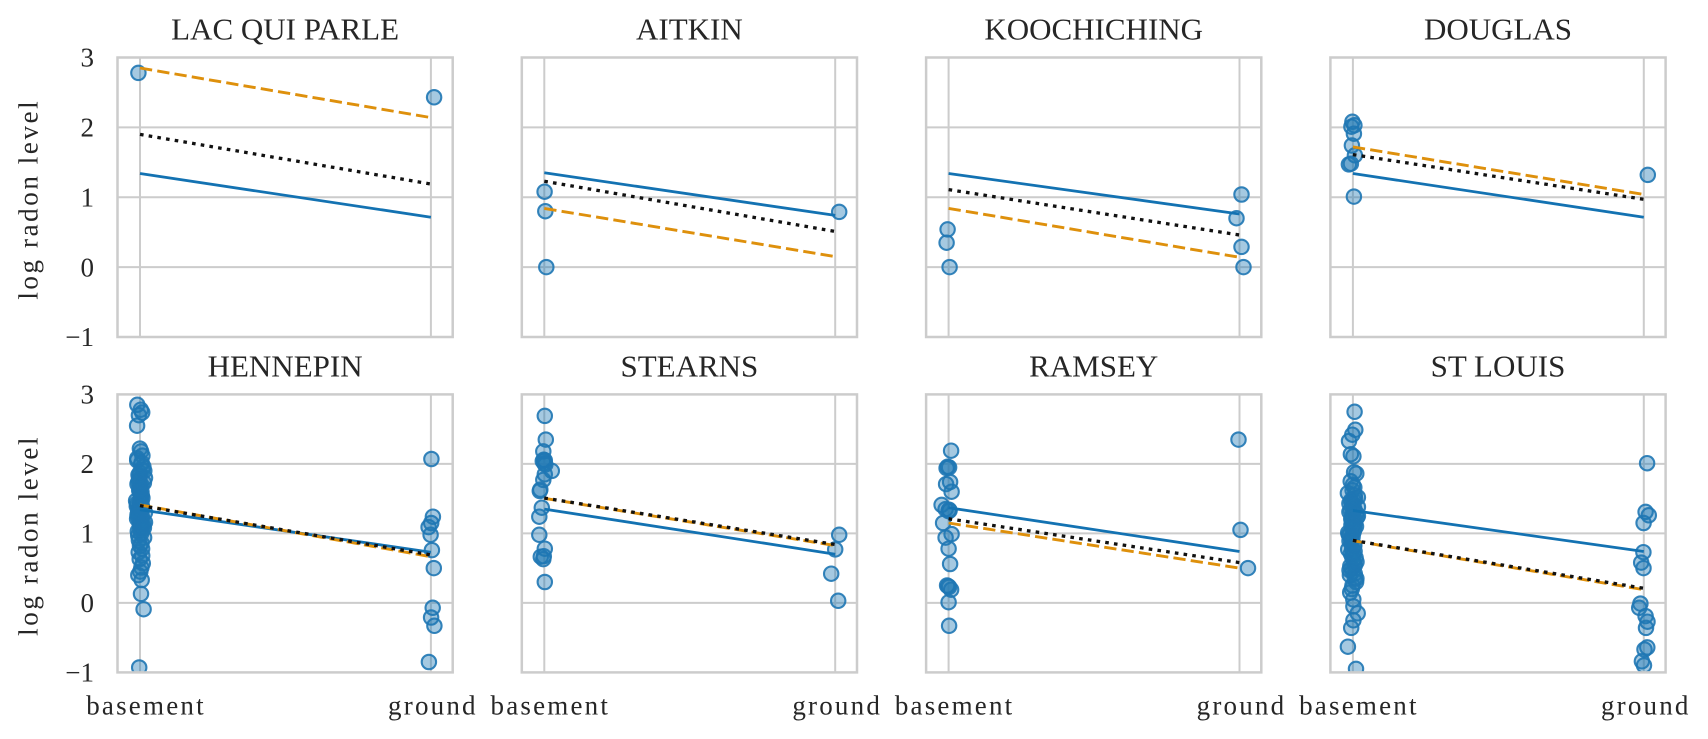 The image size is (1708, 739). What do you see at coordinates (285, 365) in the screenshot?
I see `svg-text: HENNEPIN` at bounding box center [285, 365].